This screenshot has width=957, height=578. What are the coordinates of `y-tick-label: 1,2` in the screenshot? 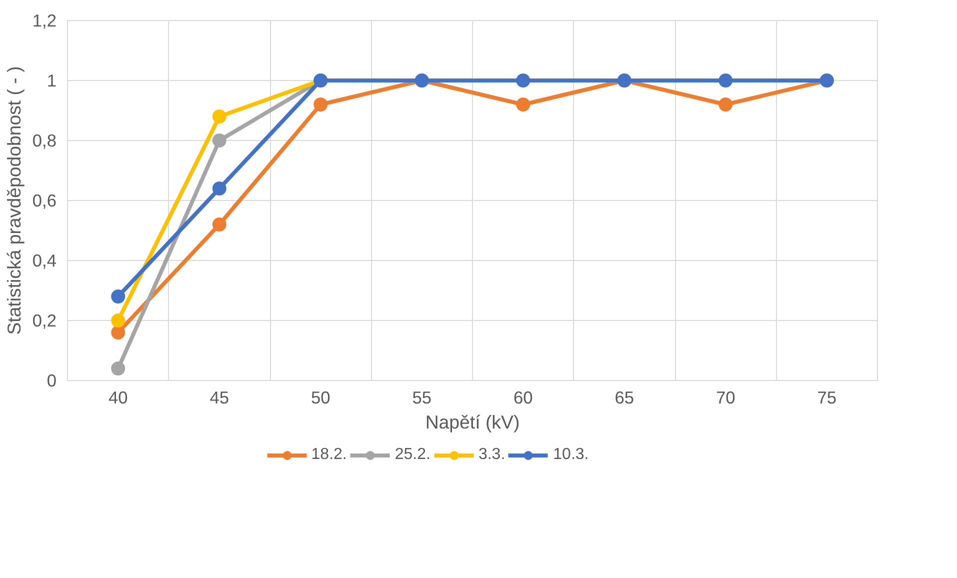 It's located at (44, 20).